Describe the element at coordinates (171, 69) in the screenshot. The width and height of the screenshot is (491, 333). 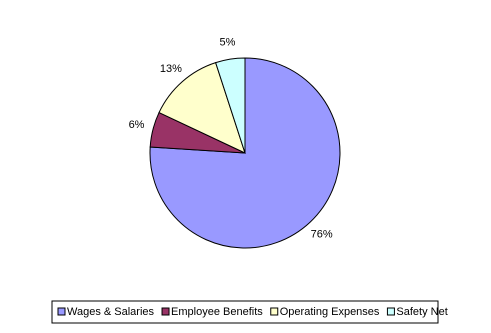
I see `value-label: 13%` at that location.